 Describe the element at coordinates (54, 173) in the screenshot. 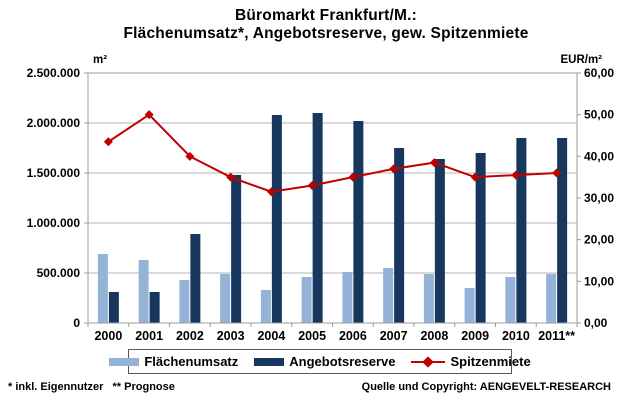

I see `left-axis-tick-label: 1.500.000` at that location.